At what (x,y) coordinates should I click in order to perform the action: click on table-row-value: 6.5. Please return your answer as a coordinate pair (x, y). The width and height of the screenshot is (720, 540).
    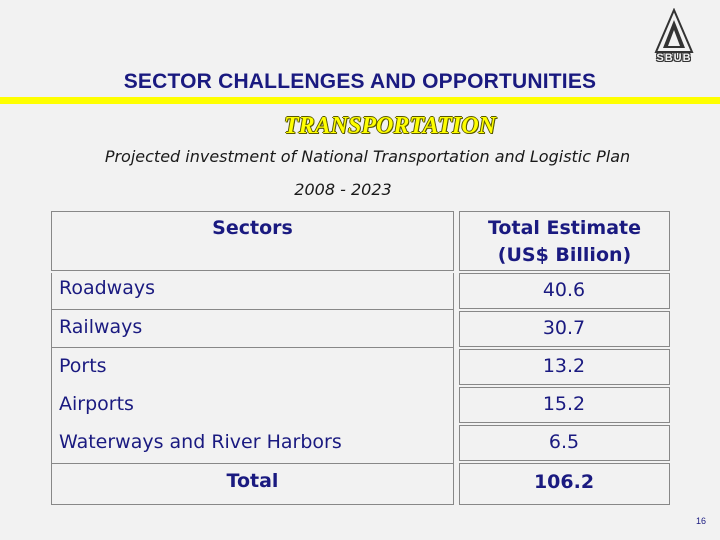
    Looking at the image, I should click on (564, 442).